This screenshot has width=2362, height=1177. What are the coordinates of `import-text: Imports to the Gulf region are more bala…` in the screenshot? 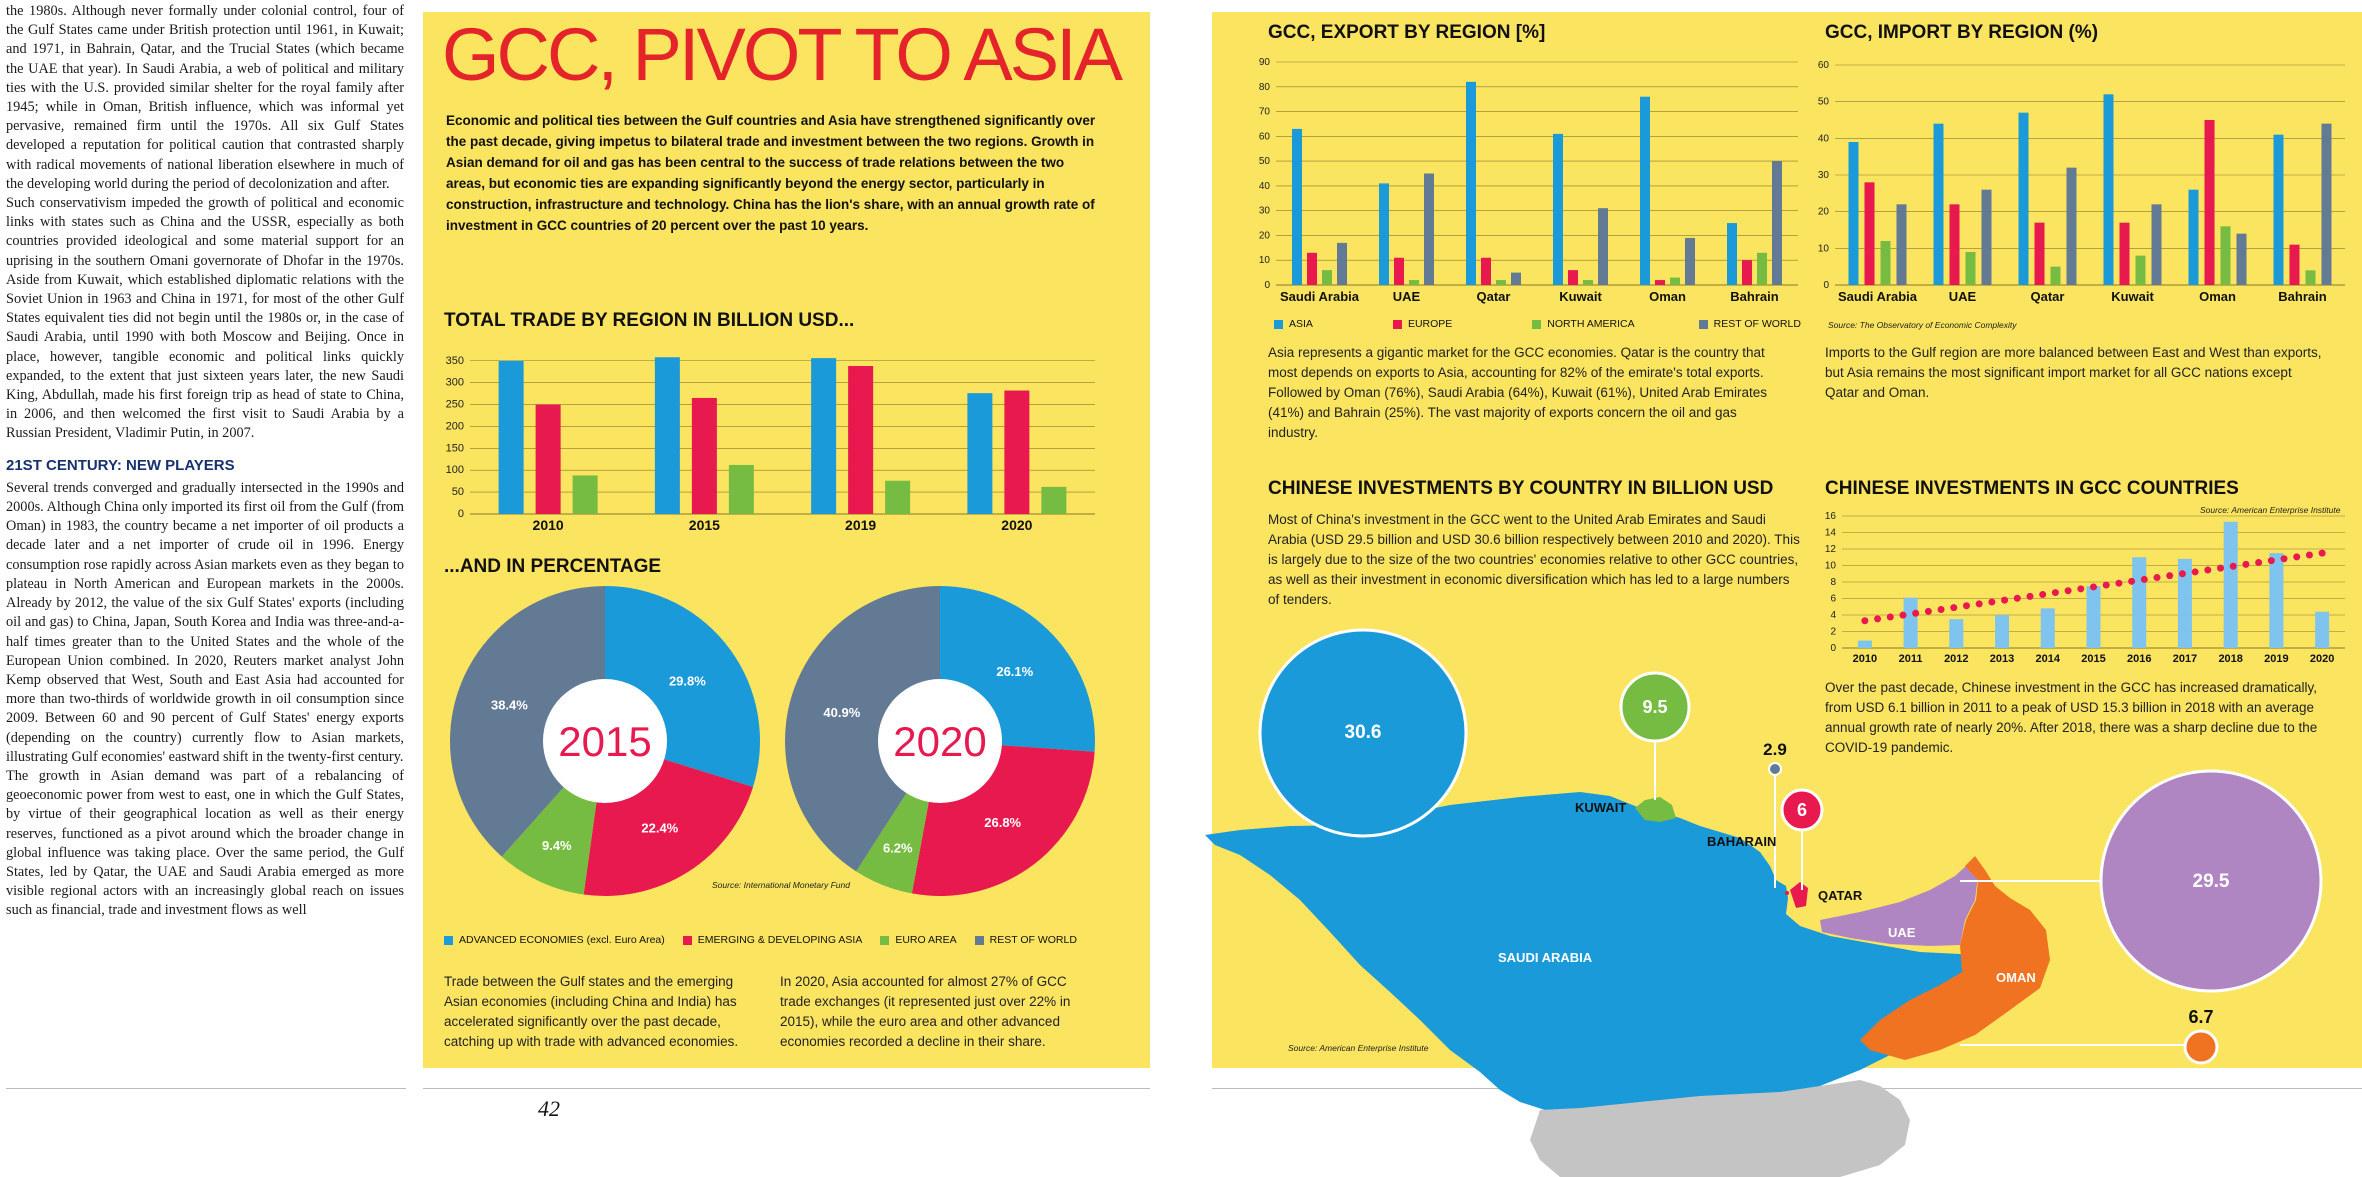 It's located at (2073, 372).